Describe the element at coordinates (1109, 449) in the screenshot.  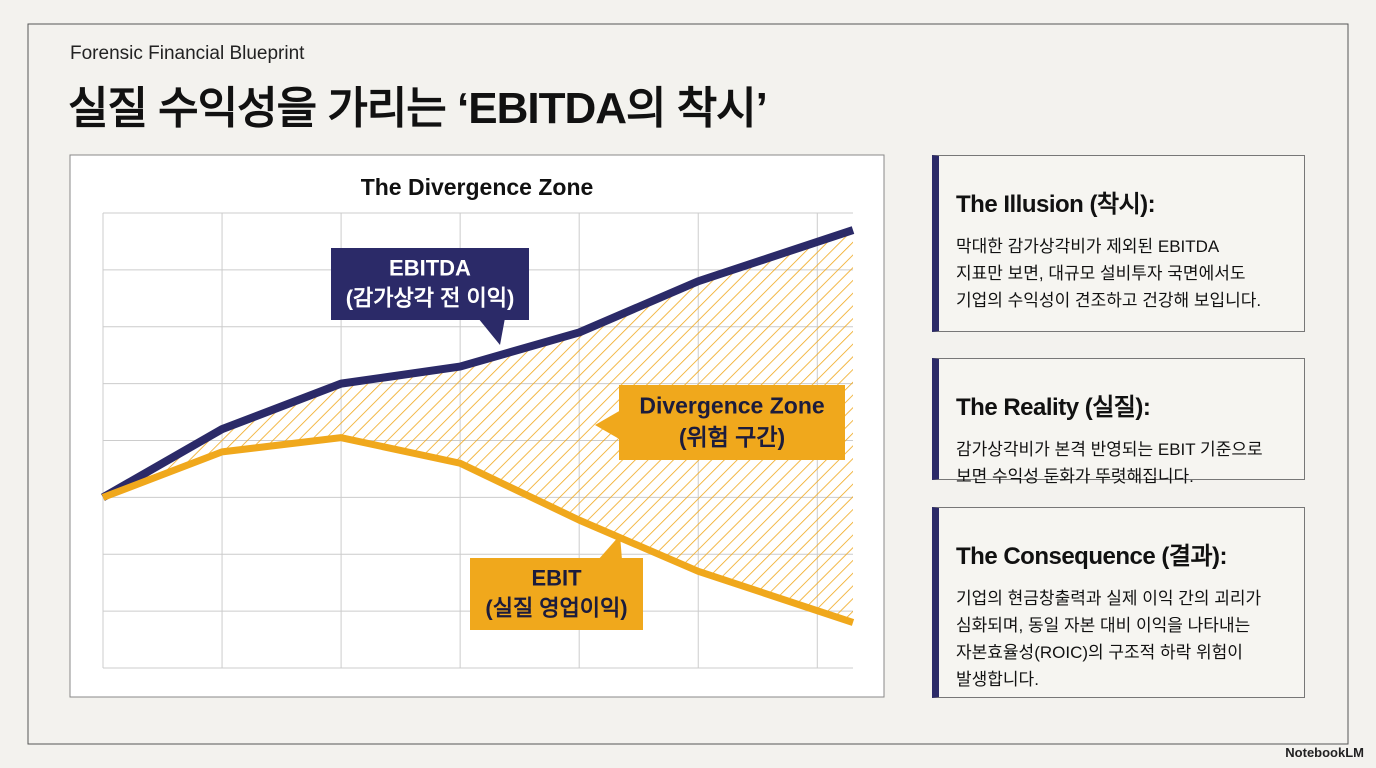
I see `panel-text: 감가상각비가 본격 반영되는 EBIT 기준으로` at that location.